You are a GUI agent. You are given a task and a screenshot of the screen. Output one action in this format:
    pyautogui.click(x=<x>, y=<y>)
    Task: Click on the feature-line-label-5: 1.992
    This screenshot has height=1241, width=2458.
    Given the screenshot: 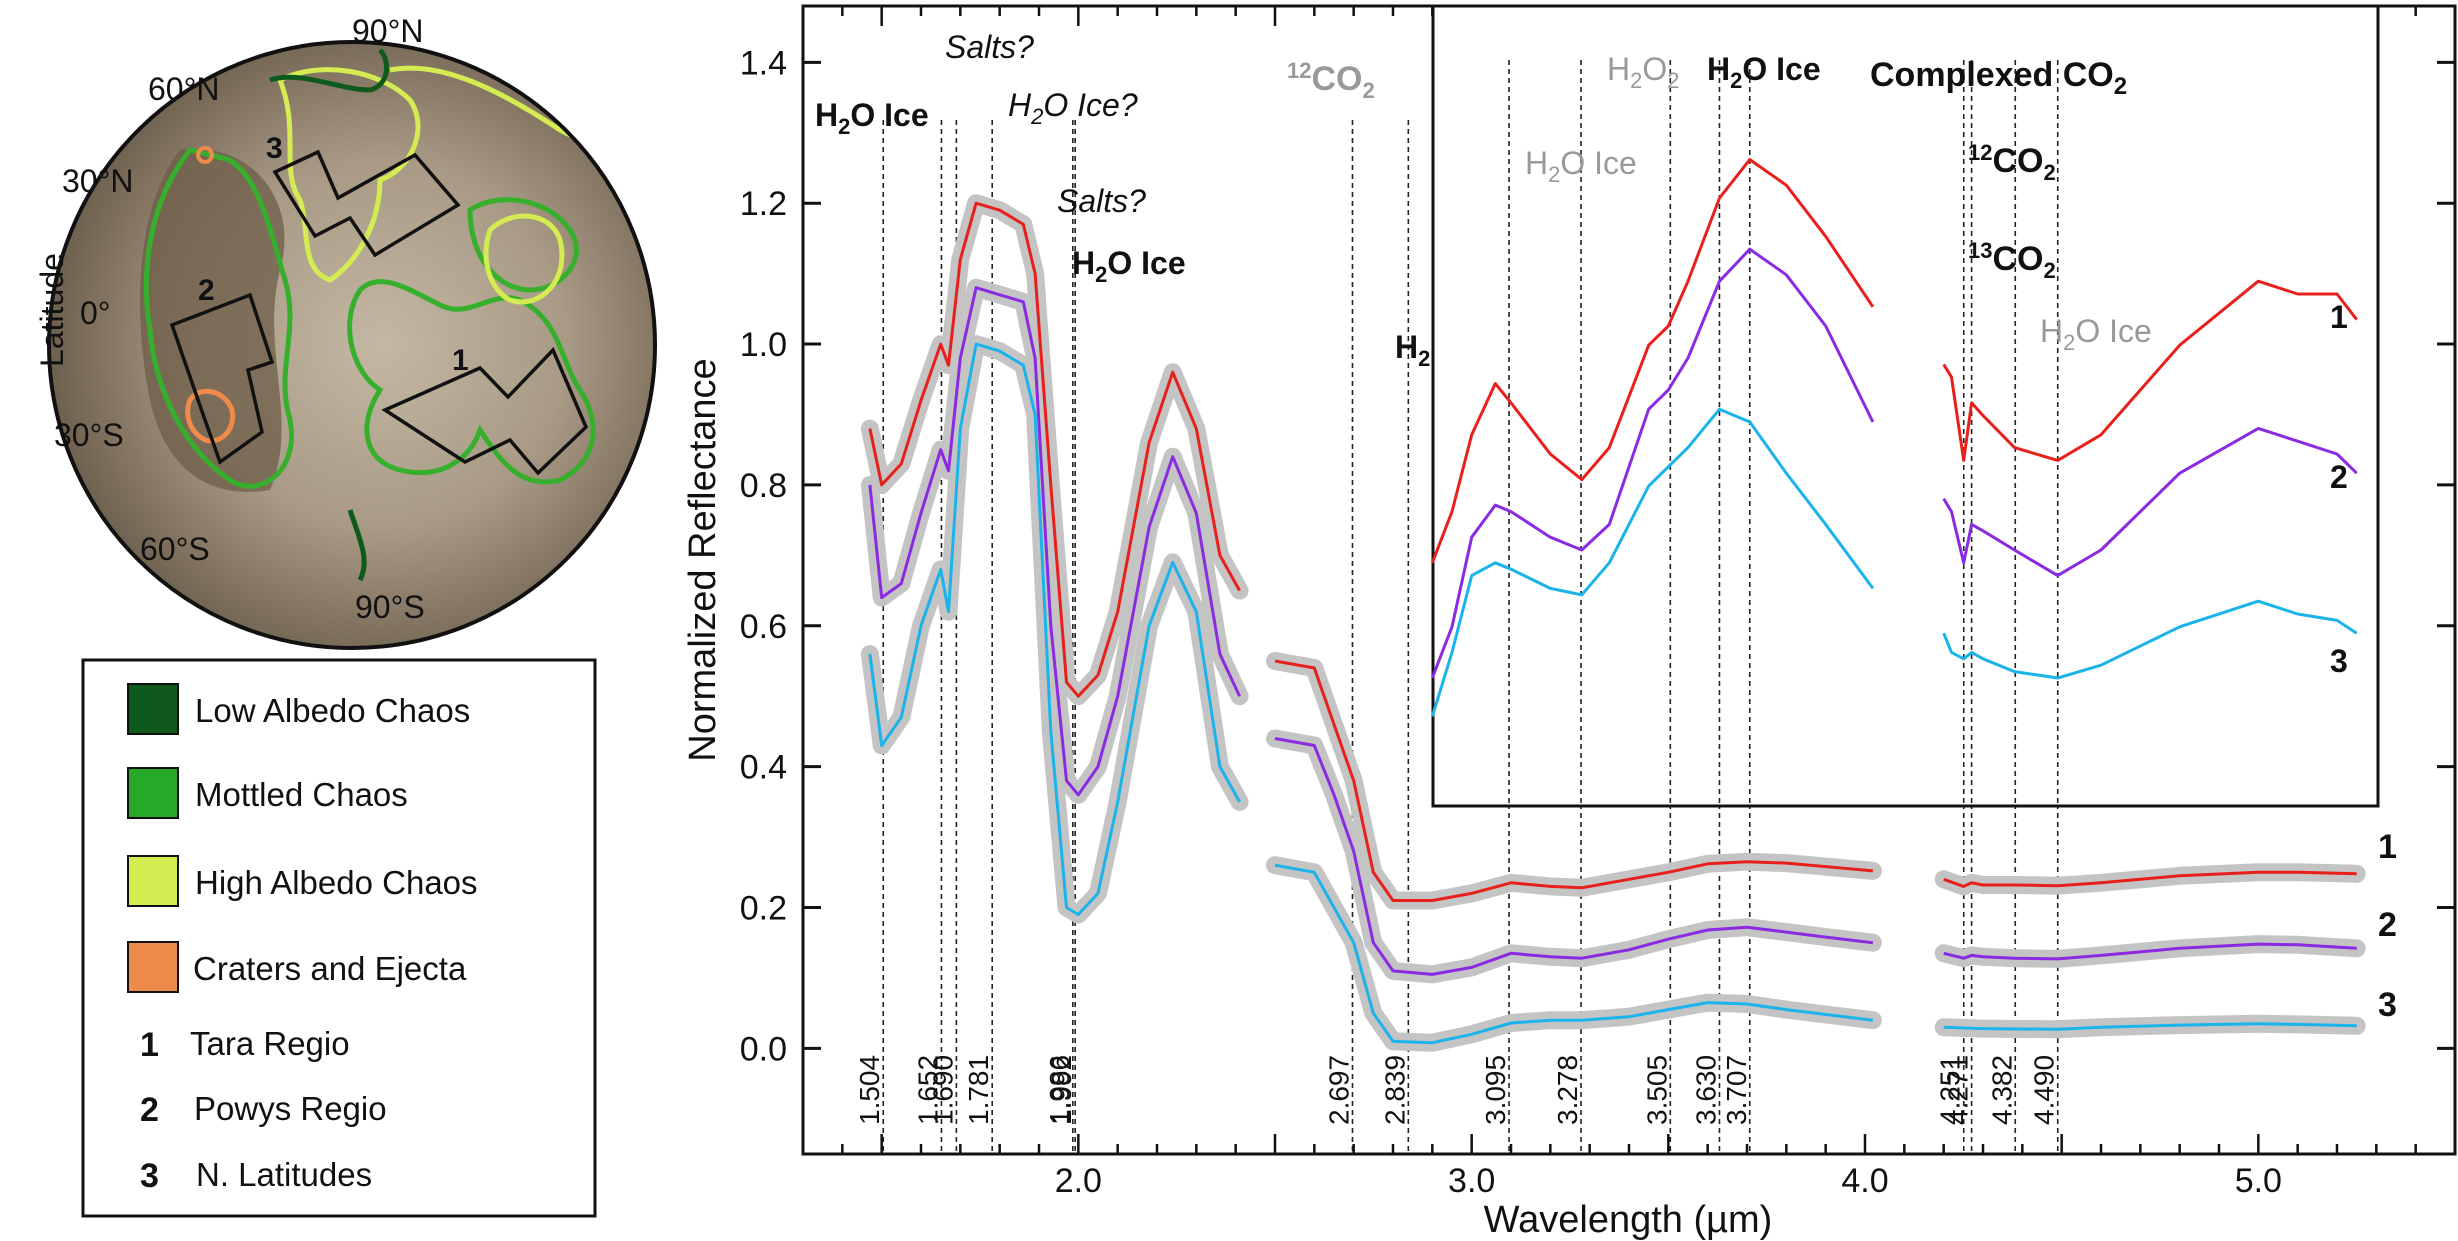 What is the action you would take?
    pyautogui.click(x=1061, y=1090)
    